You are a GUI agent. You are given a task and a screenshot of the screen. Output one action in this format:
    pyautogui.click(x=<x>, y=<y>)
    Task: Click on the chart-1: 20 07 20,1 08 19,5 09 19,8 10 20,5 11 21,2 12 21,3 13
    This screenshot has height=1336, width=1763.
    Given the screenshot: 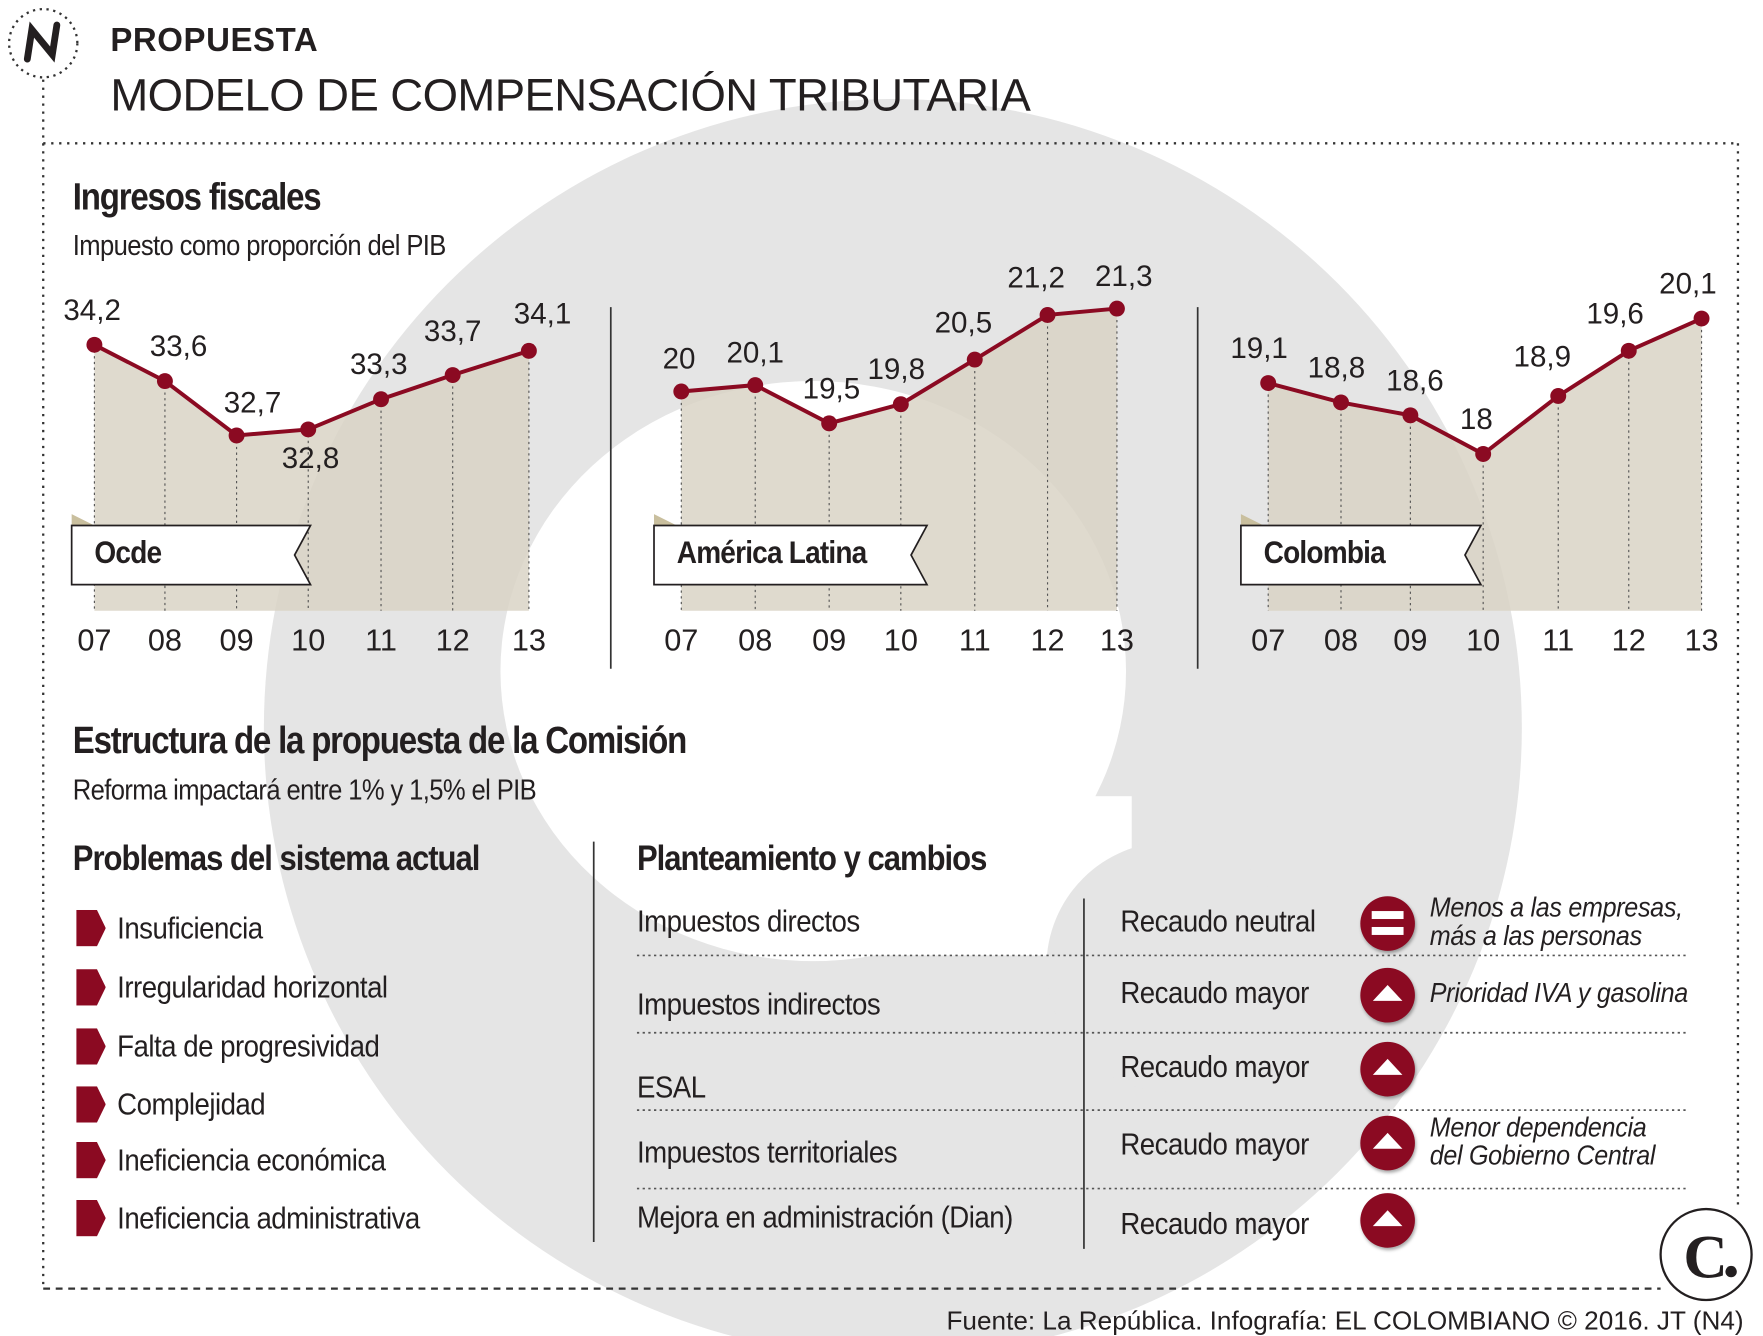 What is the action you would take?
    pyautogui.click(x=903, y=459)
    